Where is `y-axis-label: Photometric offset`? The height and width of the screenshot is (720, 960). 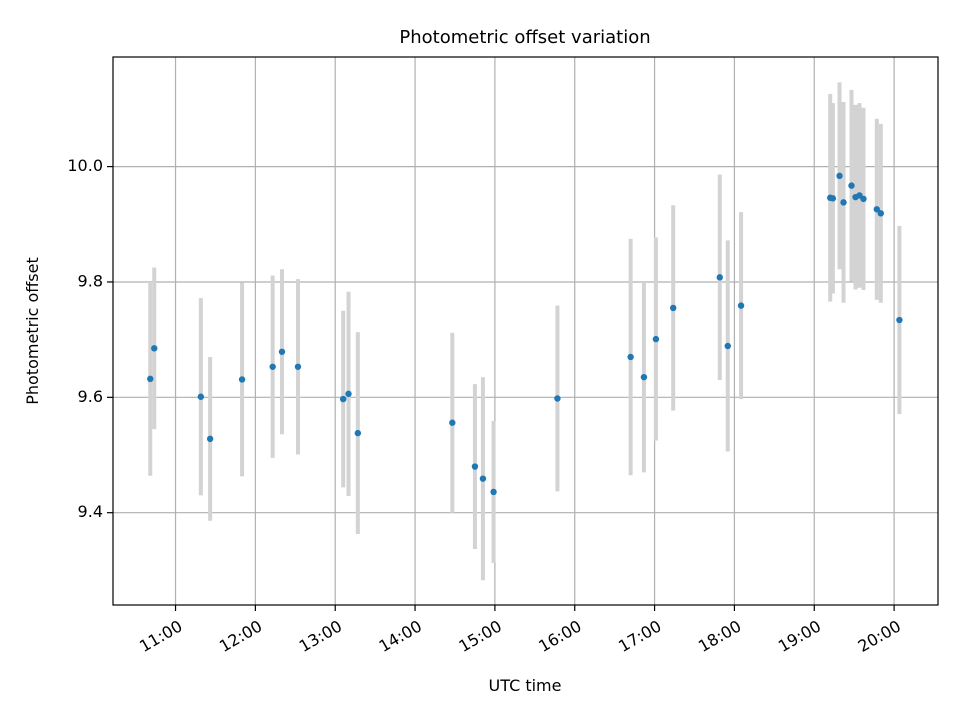 y-axis-label: Photometric offset is located at coordinates (32, 331).